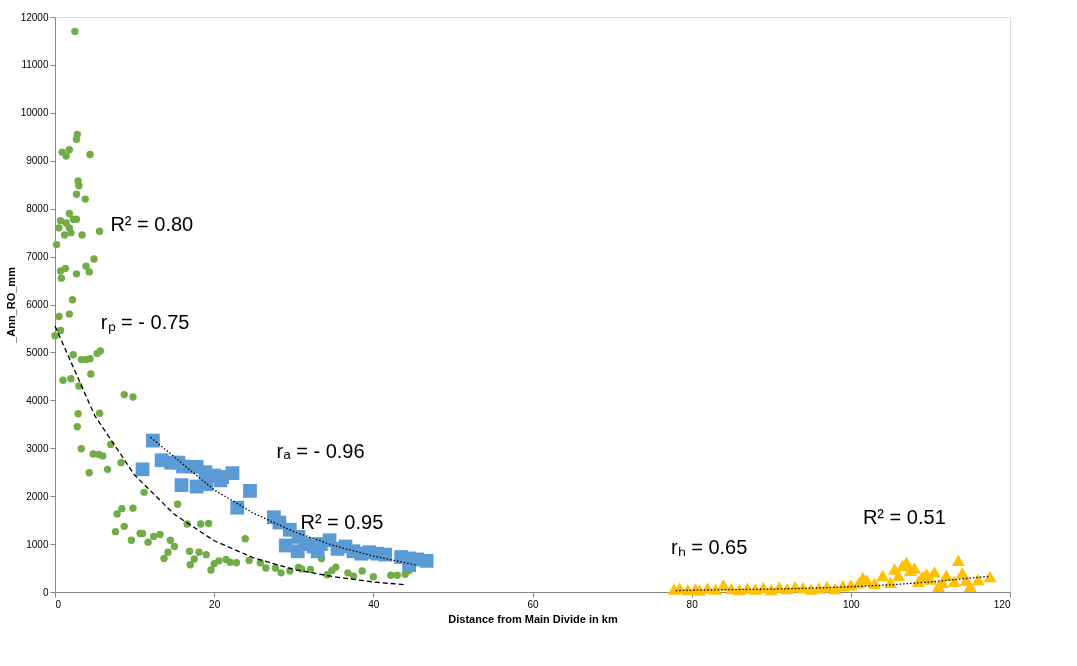 The width and height of the screenshot is (1077, 666). Describe the element at coordinates (58, 604) in the screenshot. I see `x-tick-label: 0` at that location.